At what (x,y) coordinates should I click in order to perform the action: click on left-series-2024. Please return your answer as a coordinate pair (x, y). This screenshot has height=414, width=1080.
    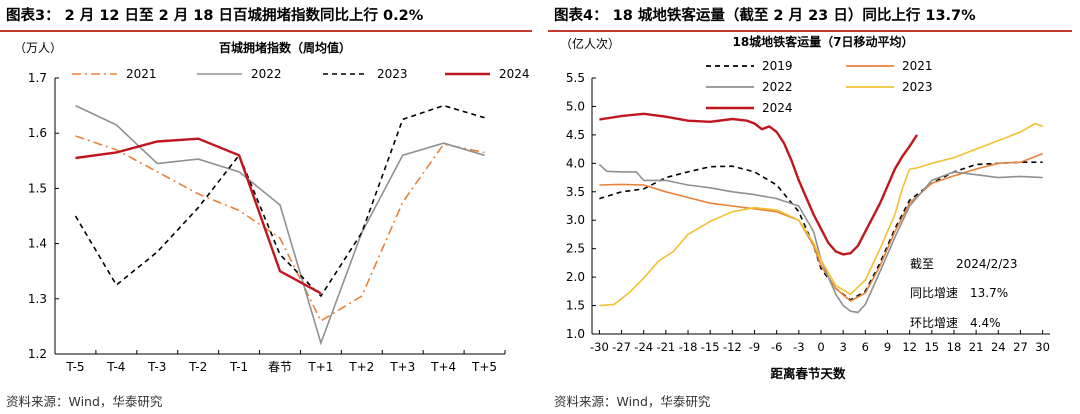
    Looking at the image, I should click on (198, 216).